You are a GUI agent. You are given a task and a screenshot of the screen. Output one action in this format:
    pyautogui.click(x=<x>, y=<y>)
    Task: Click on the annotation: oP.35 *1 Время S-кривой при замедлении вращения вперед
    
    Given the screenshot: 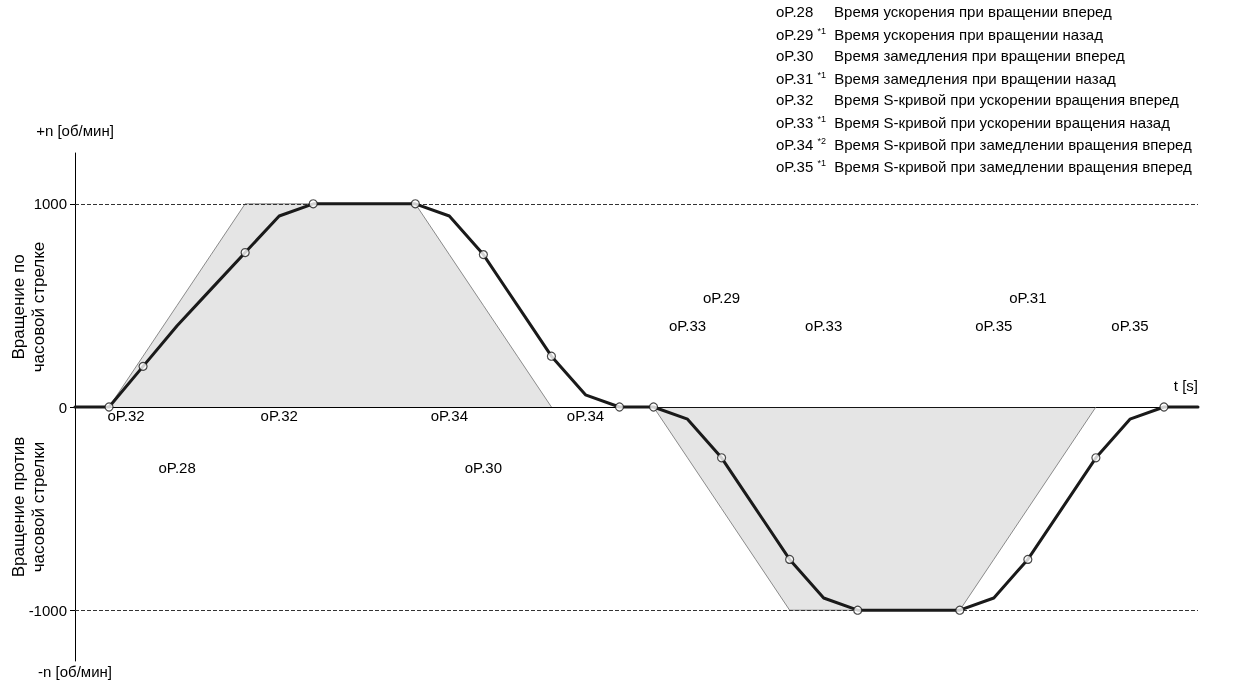 What is the action you would take?
    pyautogui.click(x=984, y=166)
    